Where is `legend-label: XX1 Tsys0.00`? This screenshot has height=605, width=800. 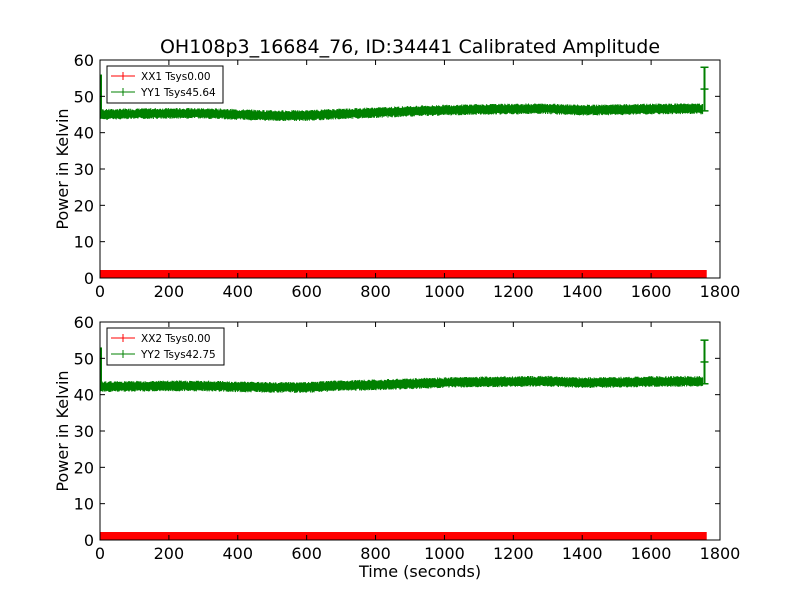 legend-label: XX1 Tsys0.00 is located at coordinates (176, 77).